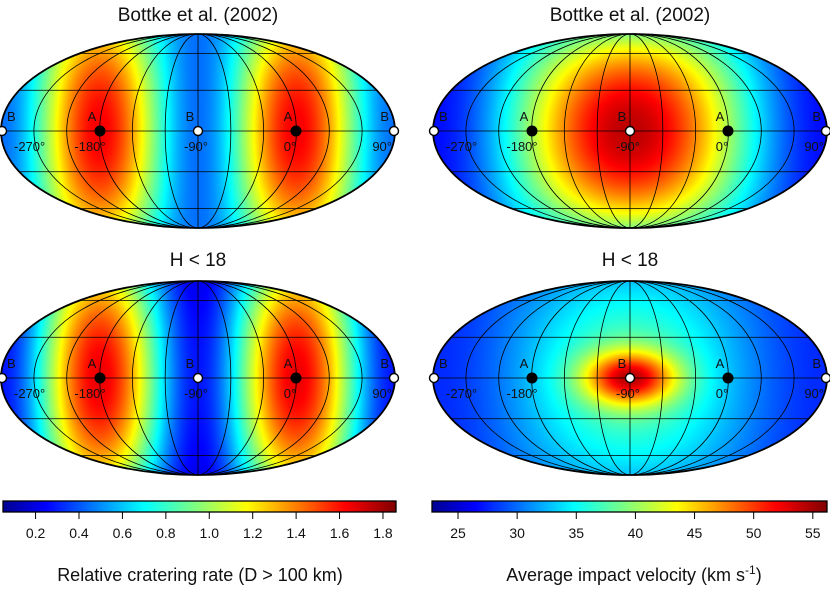 The image size is (830, 595). I want to click on colorbar-tick-label: 45, so click(695, 533).